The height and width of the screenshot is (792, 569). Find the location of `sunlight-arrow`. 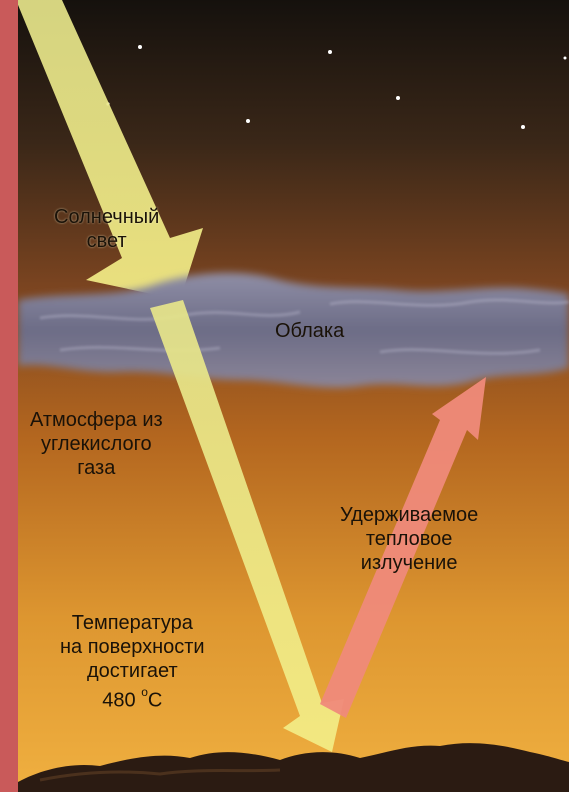

sunlight-arrow is located at coordinates (109, 150).